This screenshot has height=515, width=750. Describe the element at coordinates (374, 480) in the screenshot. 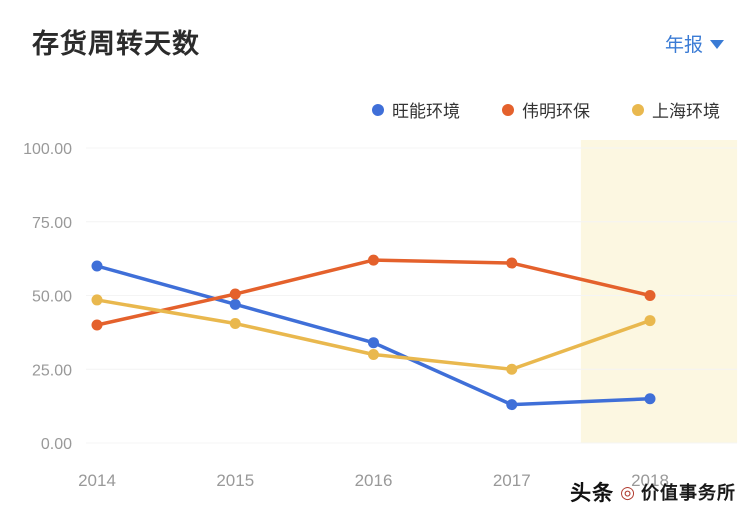

I see `x-axis-label: 2016` at that location.